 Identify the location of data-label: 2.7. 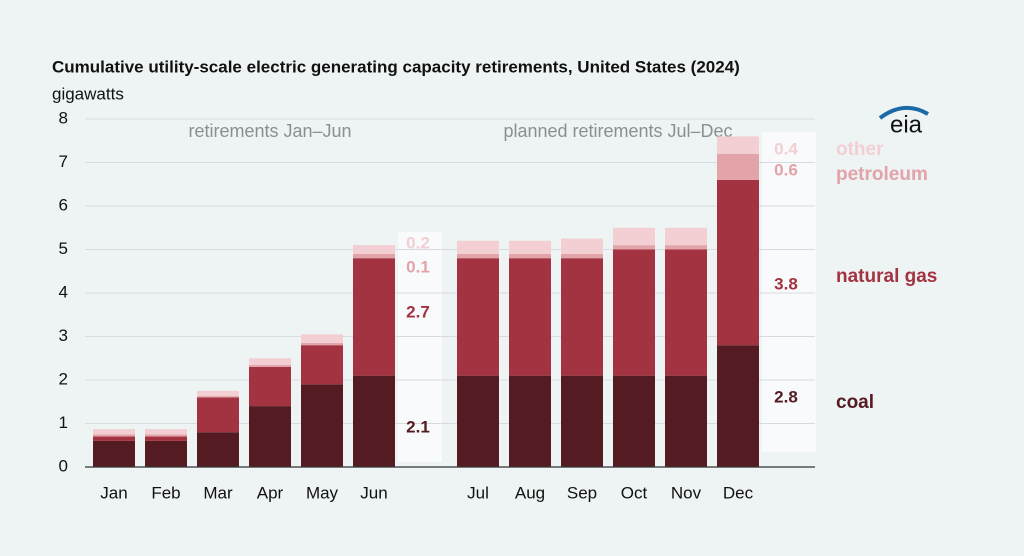
(418, 311).